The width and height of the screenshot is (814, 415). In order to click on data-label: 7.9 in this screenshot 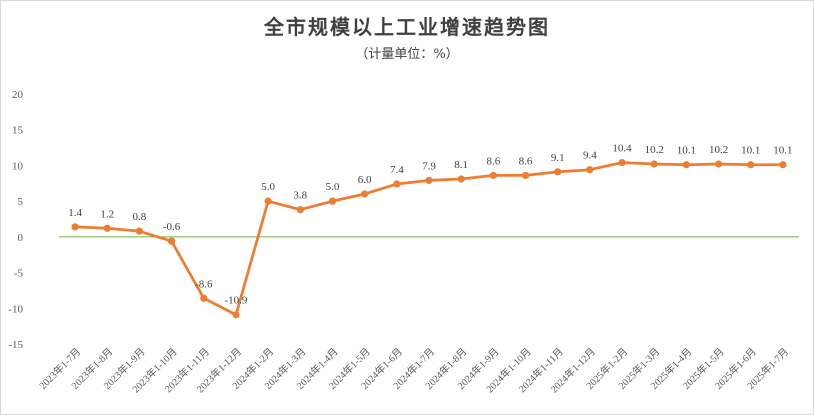, I will do `click(429, 166)`.